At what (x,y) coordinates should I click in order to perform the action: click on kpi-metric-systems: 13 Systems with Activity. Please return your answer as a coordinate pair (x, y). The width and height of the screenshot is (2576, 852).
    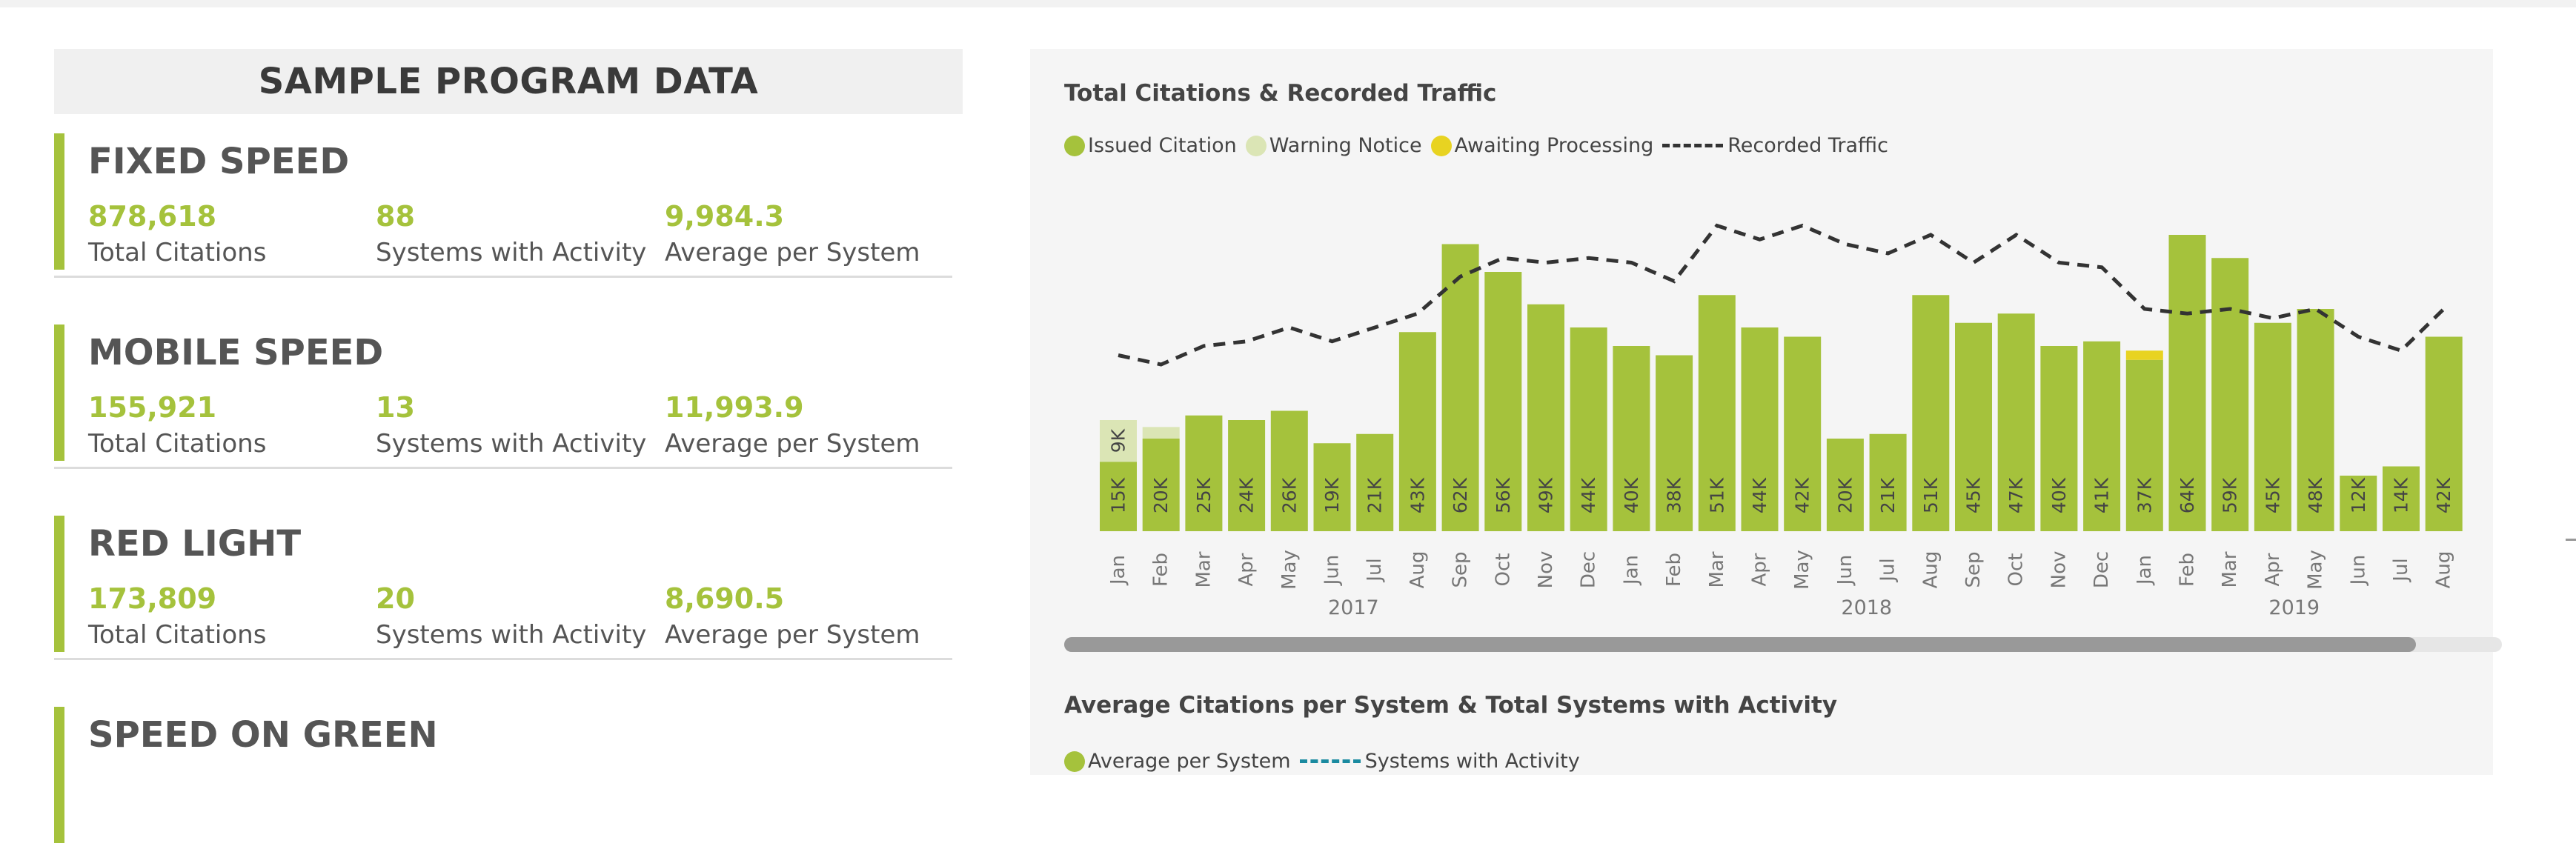
    Looking at the image, I should click on (511, 426).